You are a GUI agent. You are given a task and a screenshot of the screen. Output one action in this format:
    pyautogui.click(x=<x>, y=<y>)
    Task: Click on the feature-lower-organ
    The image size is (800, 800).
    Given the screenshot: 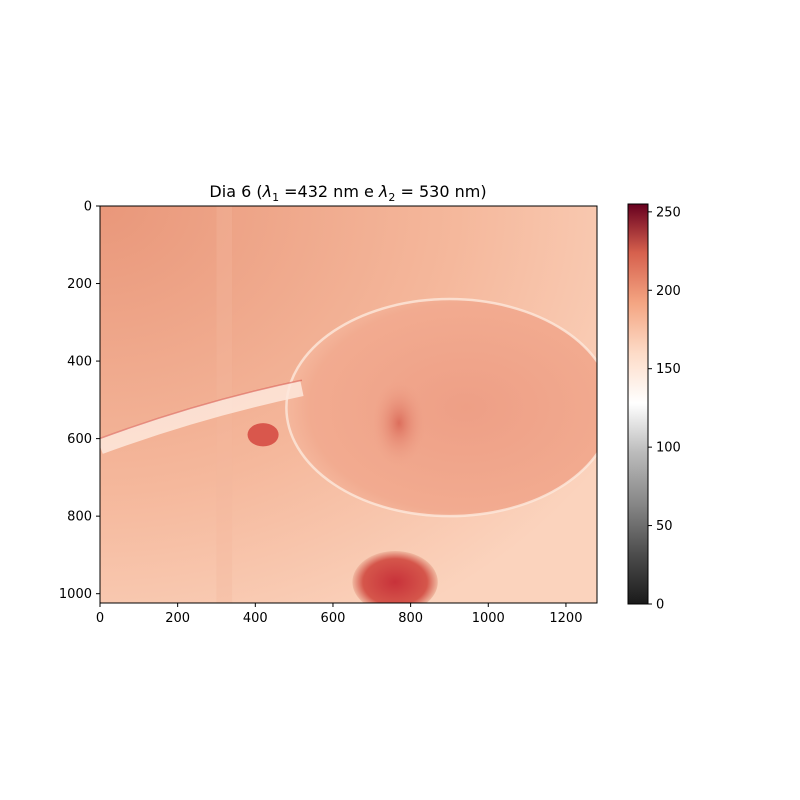 What is the action you would take?
    pyautogui.click(x=395, y=577)
    